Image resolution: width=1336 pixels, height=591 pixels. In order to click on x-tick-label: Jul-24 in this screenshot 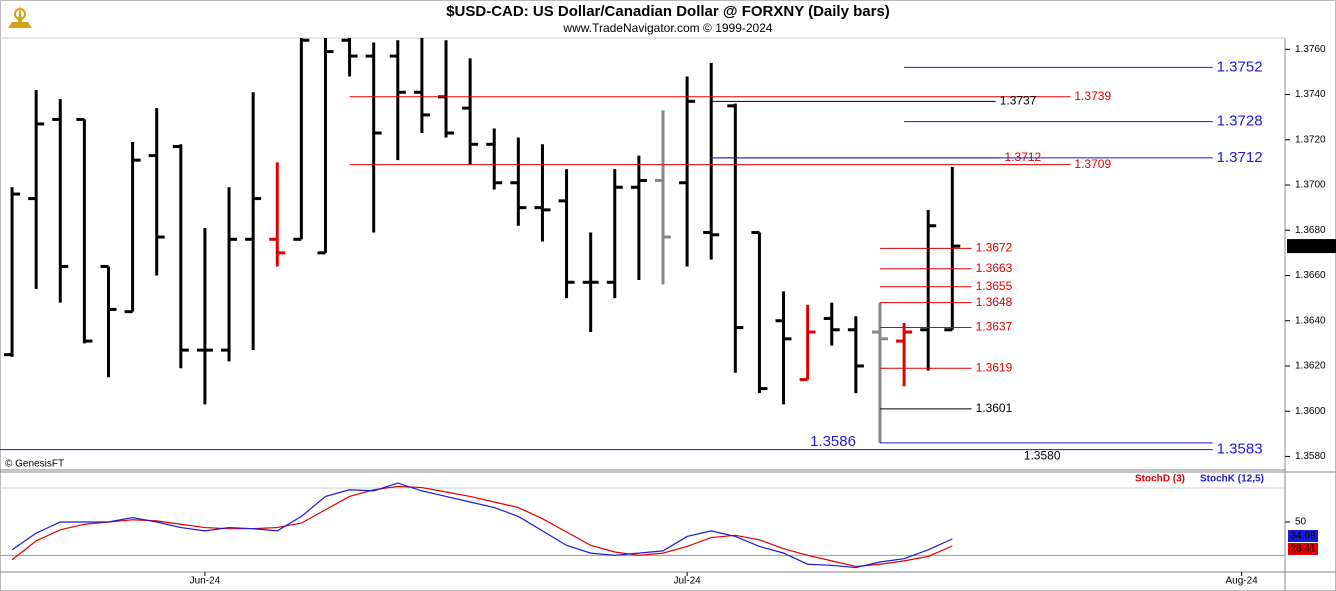, I will do `click(687, 581)`.